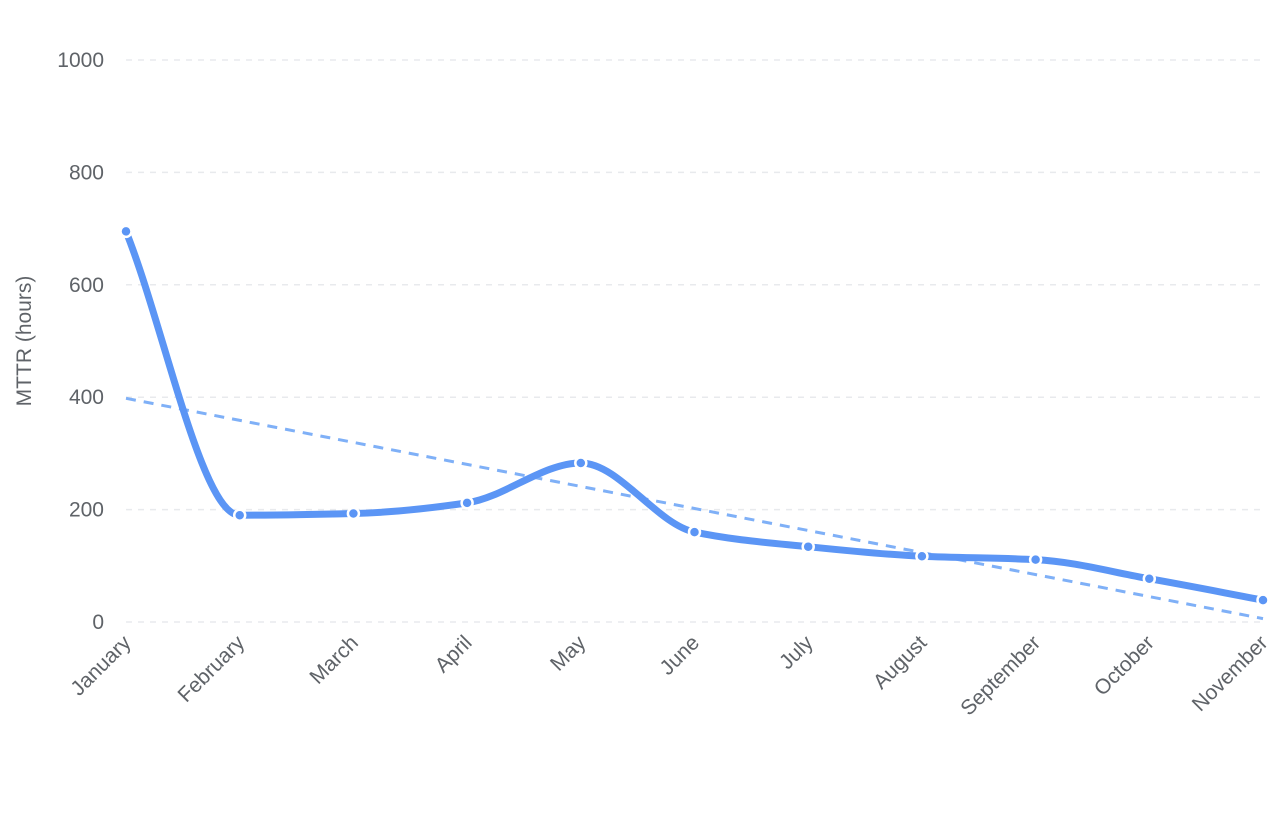 The image size is (1280, 840). Describe the element at coordinates (900, 662) in the screenshot. I see `x-tick-label: August` at that location.